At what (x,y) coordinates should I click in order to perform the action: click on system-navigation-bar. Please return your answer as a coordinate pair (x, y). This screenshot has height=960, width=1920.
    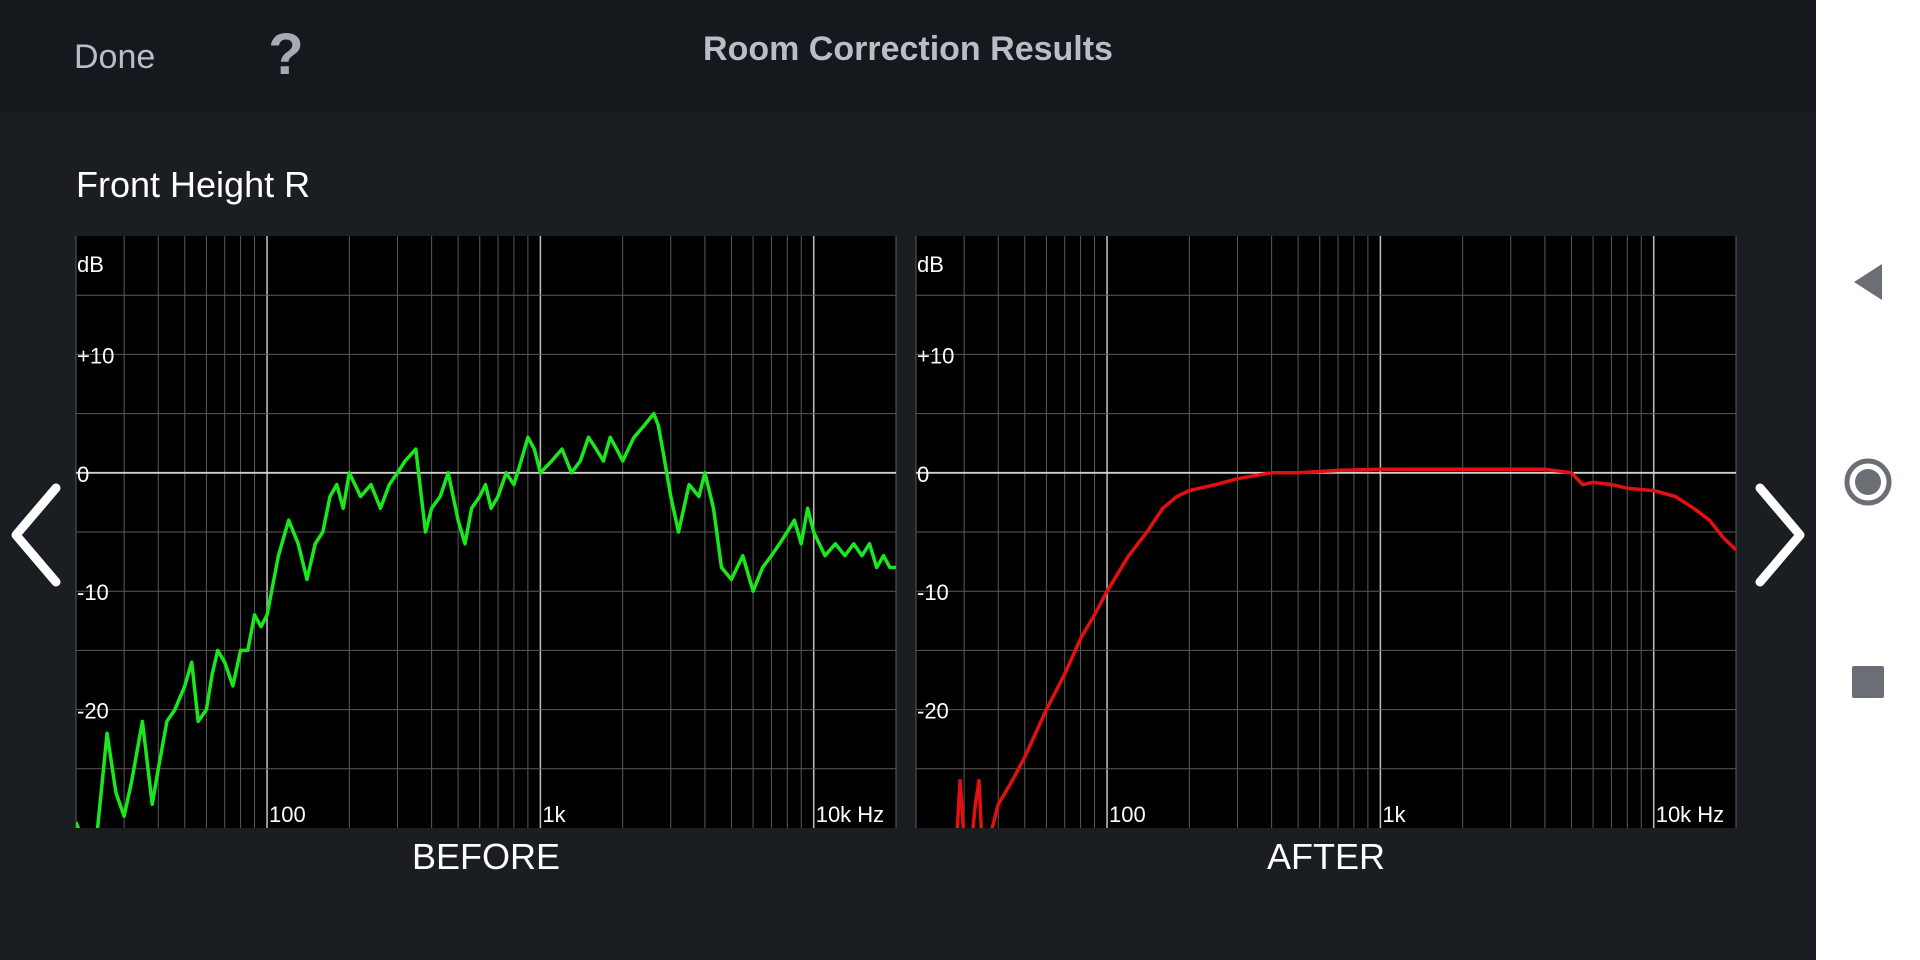
    Looking at the image, I should click on (1868, 480).